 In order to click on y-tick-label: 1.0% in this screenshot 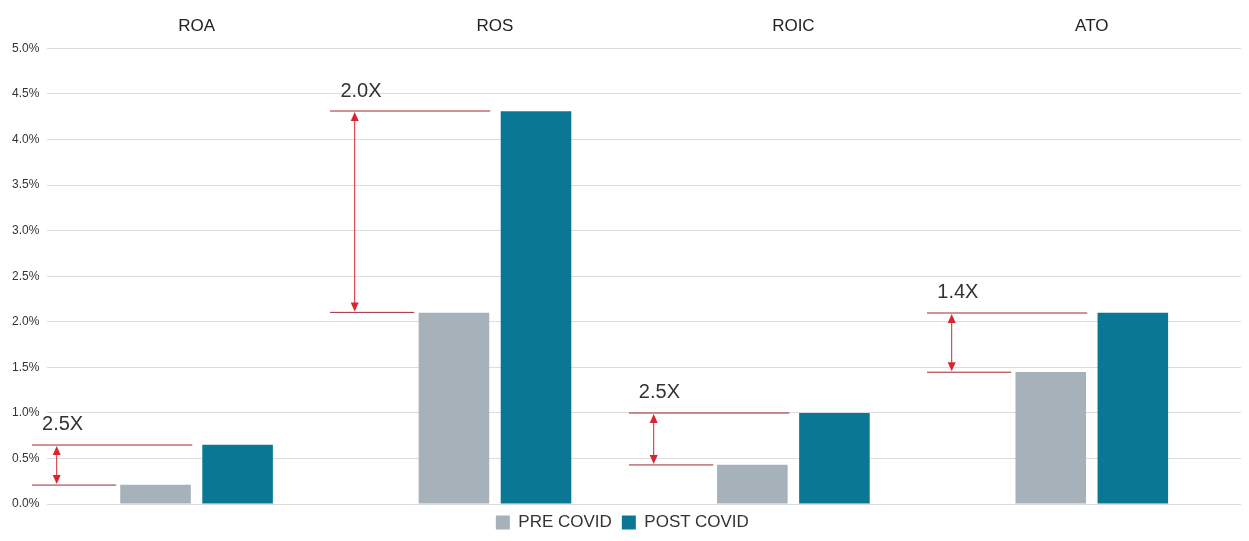, I will do `click(25, 412)`.